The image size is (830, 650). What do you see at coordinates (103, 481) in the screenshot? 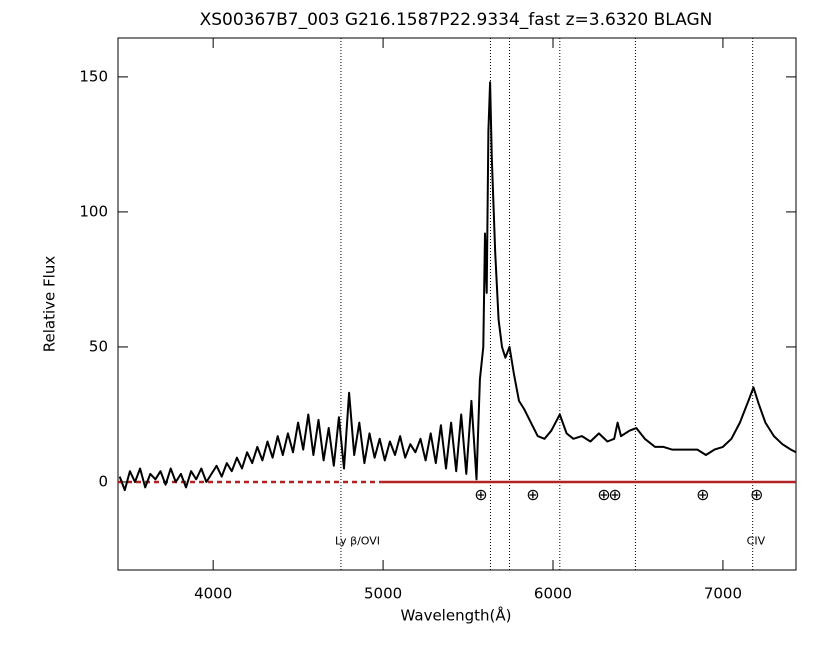
I see `y-tick-label: 0` at bounding box center [103, 481].